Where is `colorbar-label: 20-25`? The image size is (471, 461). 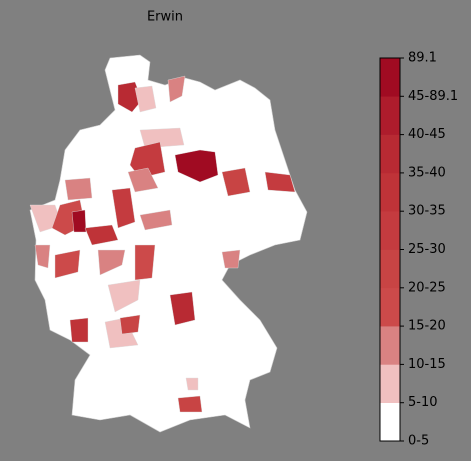
colorbar-label: 20-25 is located at coordinates (427, 287).